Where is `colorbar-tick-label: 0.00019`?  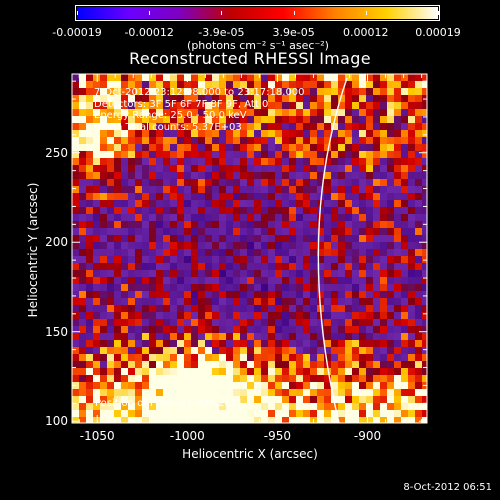
colorbar-tick-label: 0.00019 is located at coordinates (438, 32).